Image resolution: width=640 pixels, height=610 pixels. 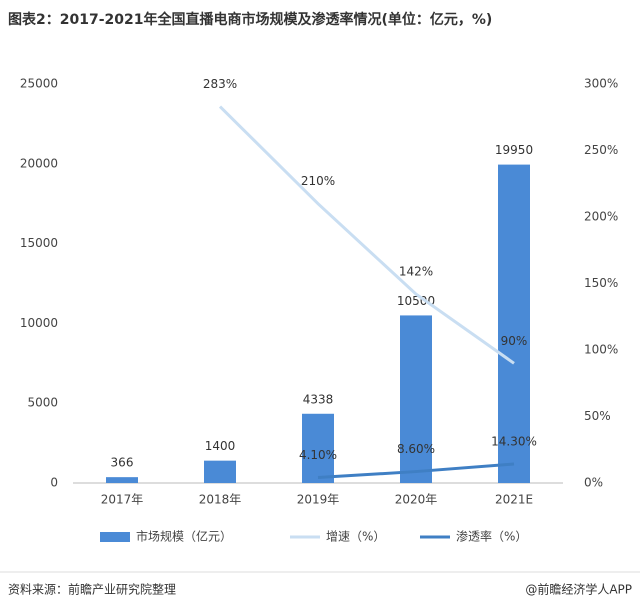 I want to click on line-label: 14.30%, so click(x=514, y=441).